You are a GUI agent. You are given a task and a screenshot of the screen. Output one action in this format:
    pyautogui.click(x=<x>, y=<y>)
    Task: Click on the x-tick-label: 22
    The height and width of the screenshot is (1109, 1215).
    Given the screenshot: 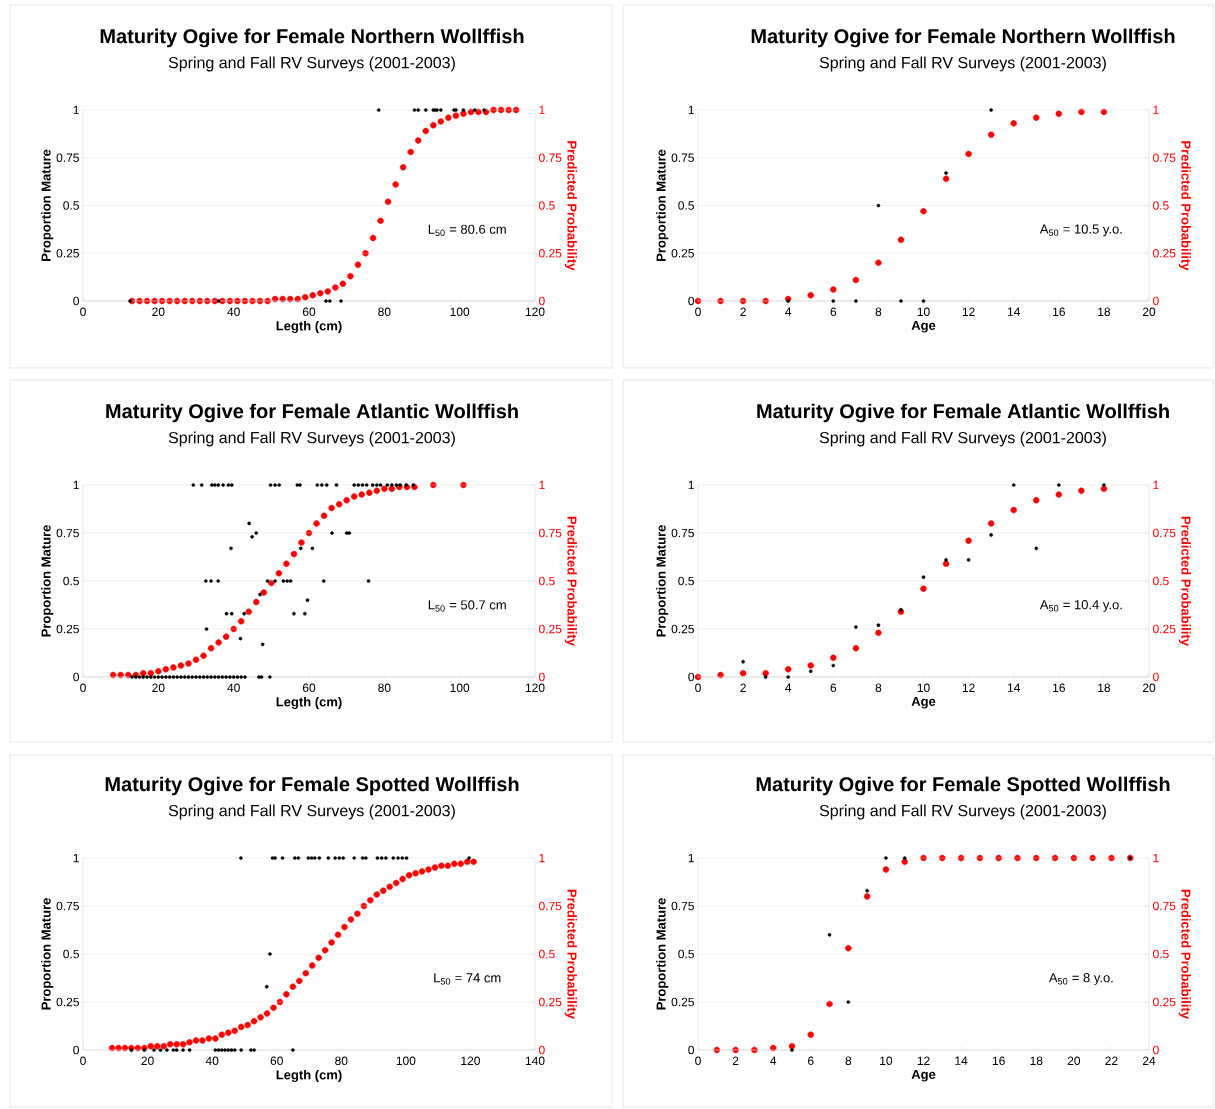 What is the action you would take?
    pyautogui.click(x=1111, y=1060)
    